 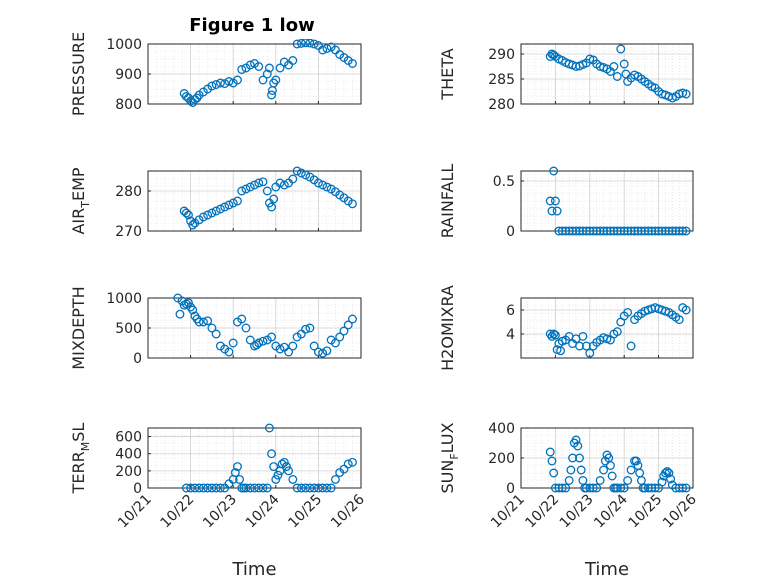 What do you see at coordinates (566, 78) in the screenshot?
I see `panel-theta: 280 285 290 THETA` at bounding box center [566, 78].